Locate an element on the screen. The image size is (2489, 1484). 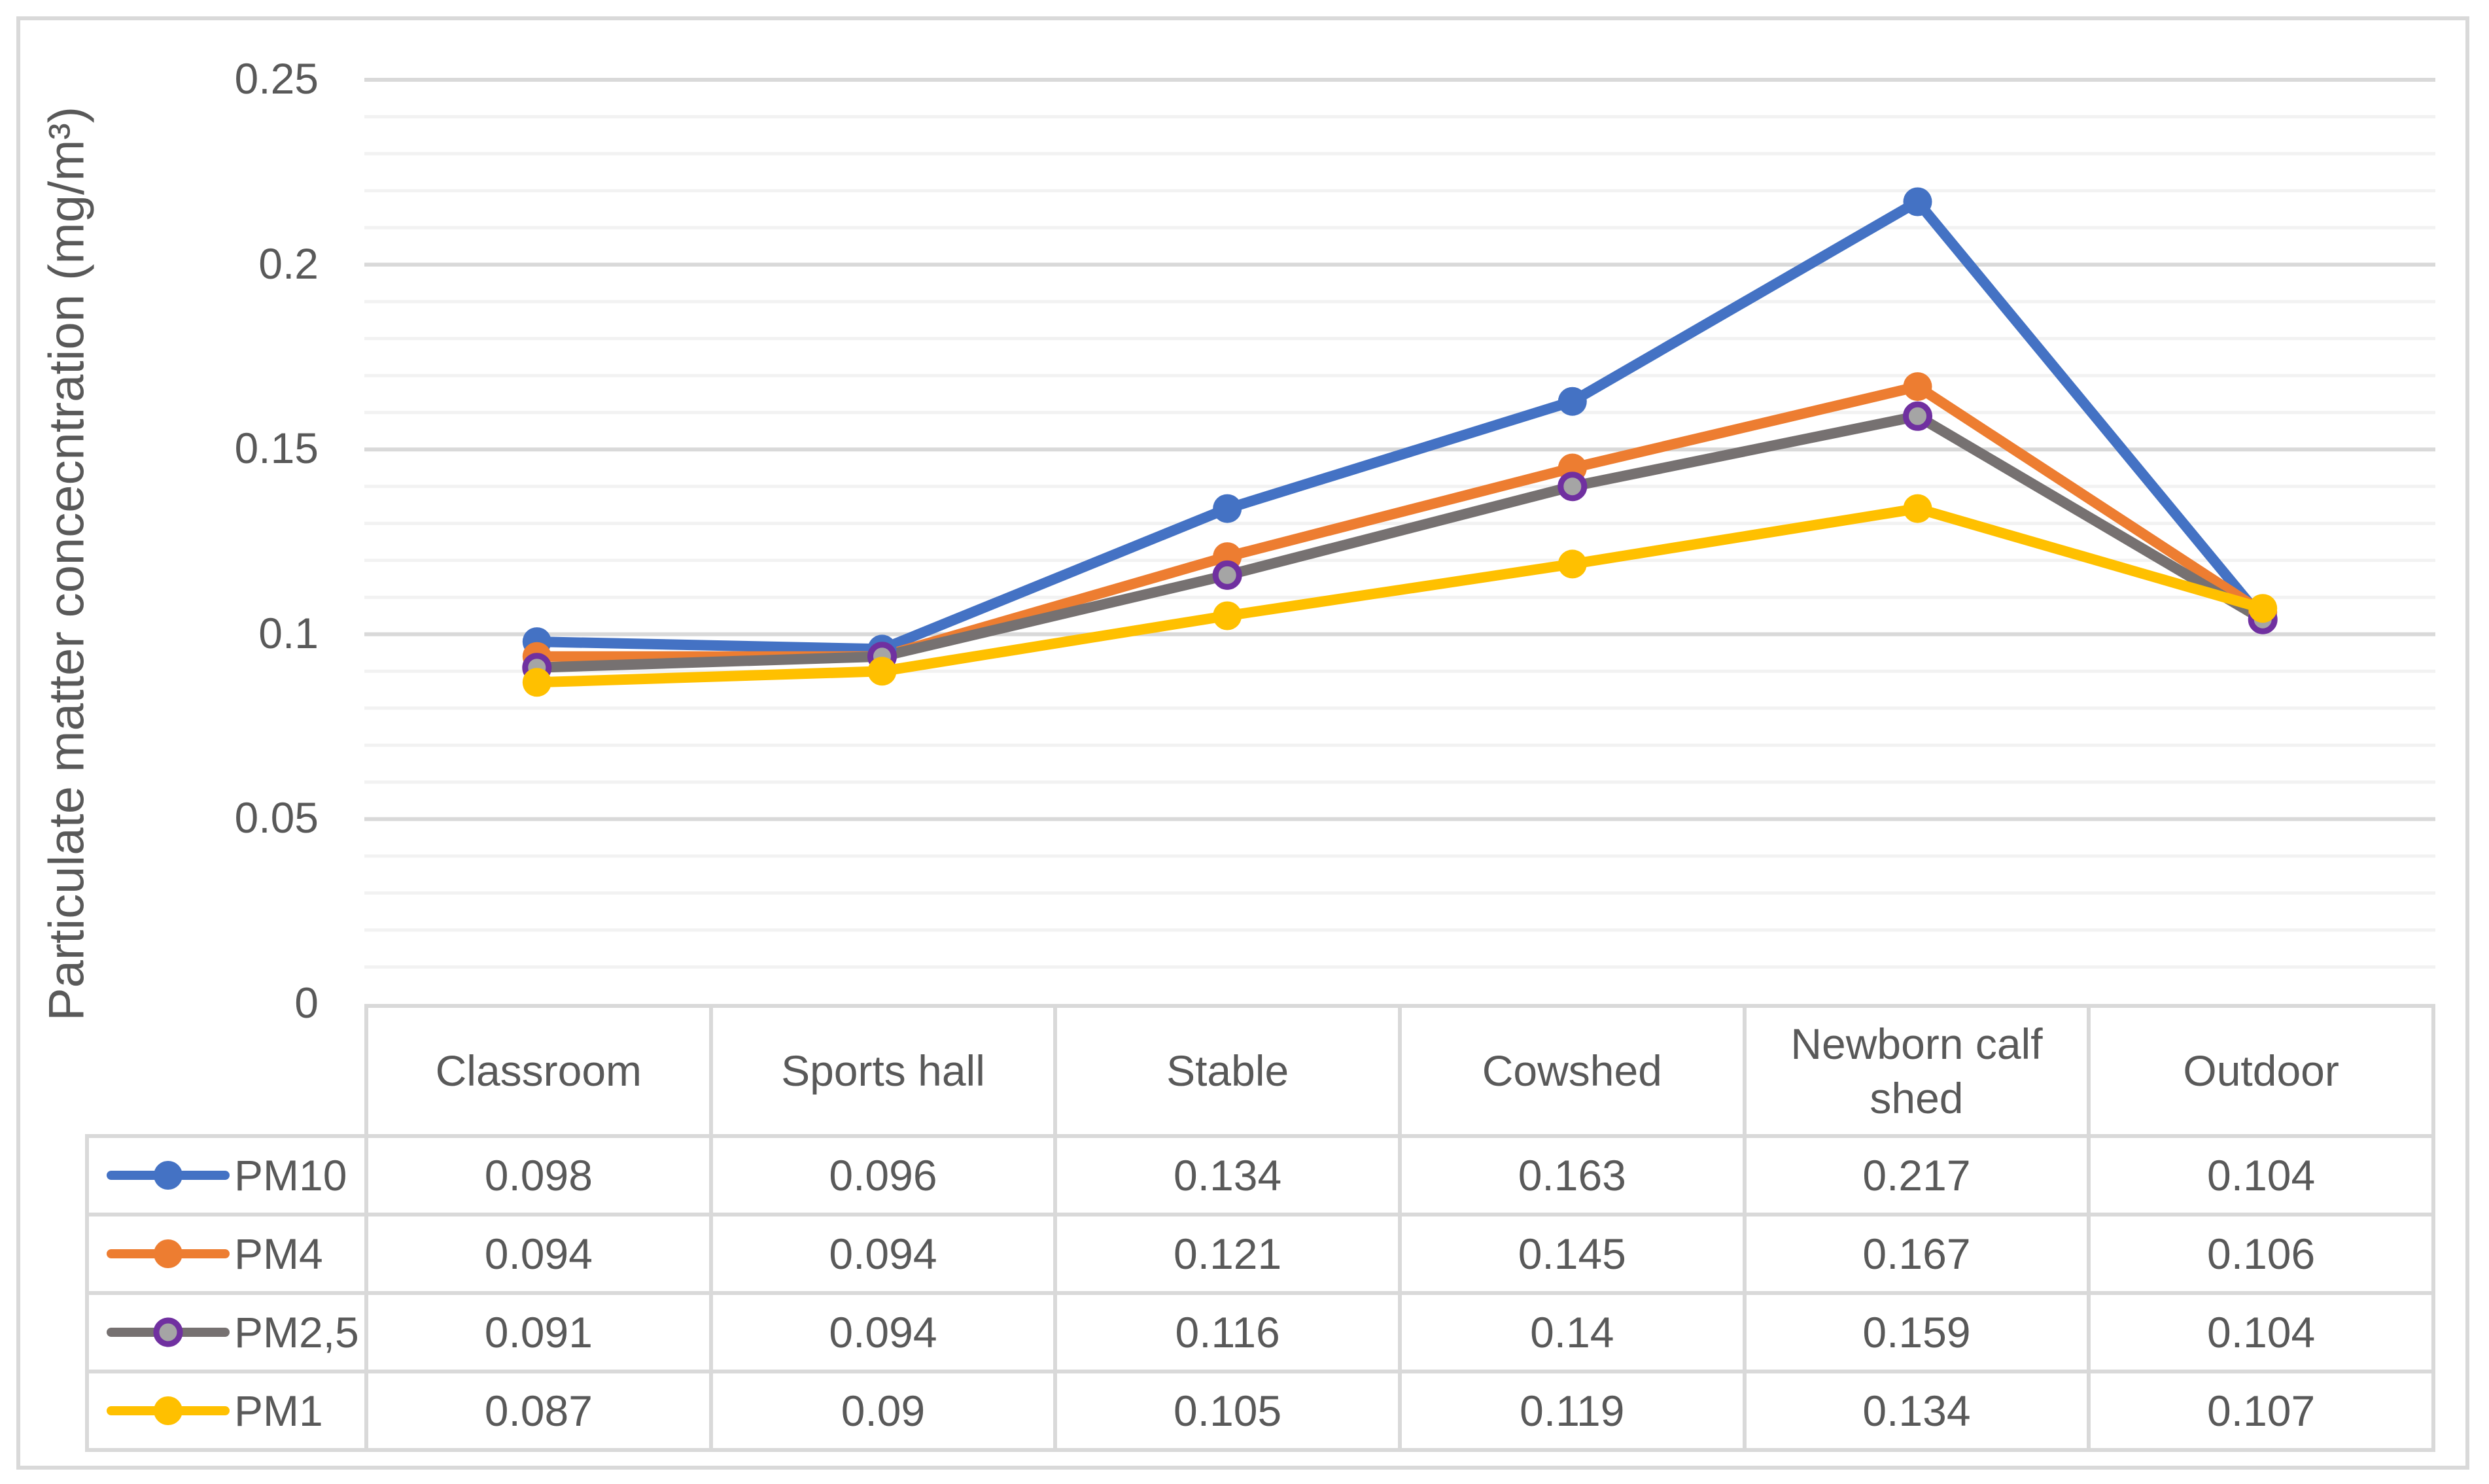
column-header-0: Classroom is located at coordinates (538, 1071).